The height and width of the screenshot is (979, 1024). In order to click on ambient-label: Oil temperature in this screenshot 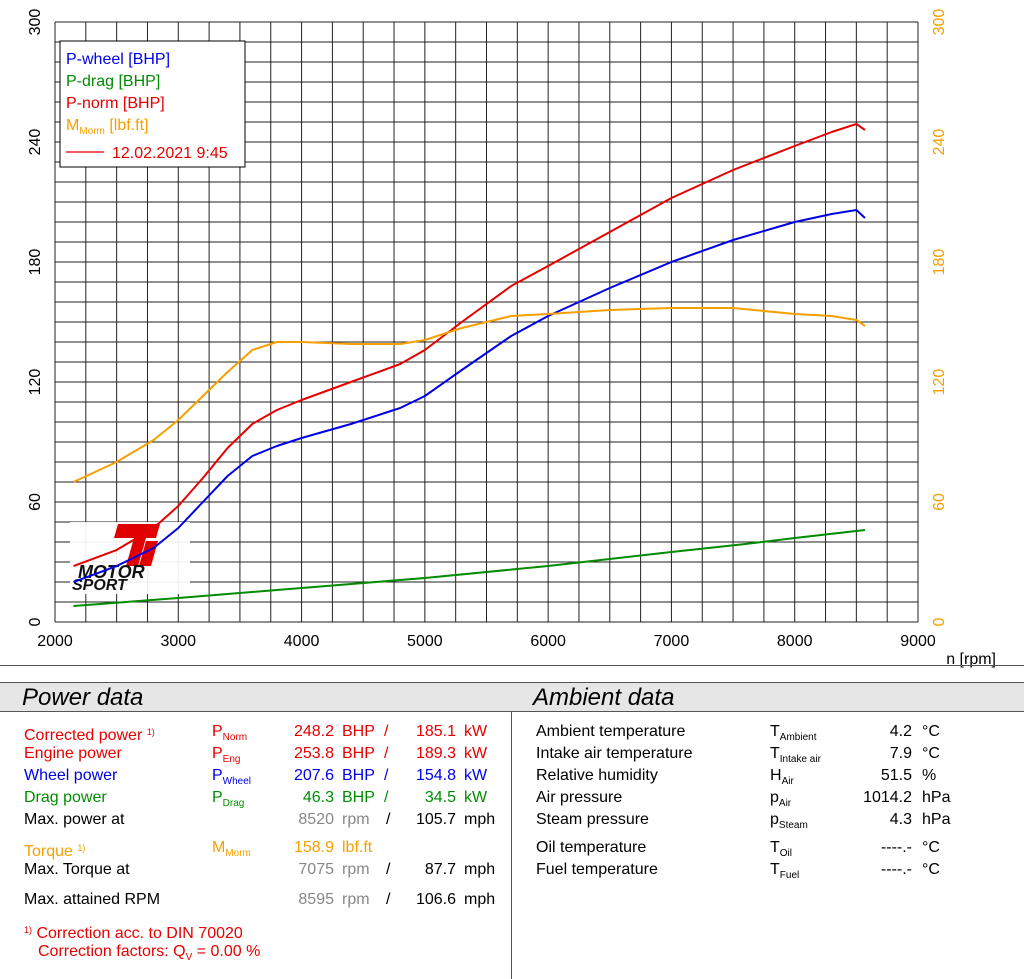, I will do `click(591, 847)`.